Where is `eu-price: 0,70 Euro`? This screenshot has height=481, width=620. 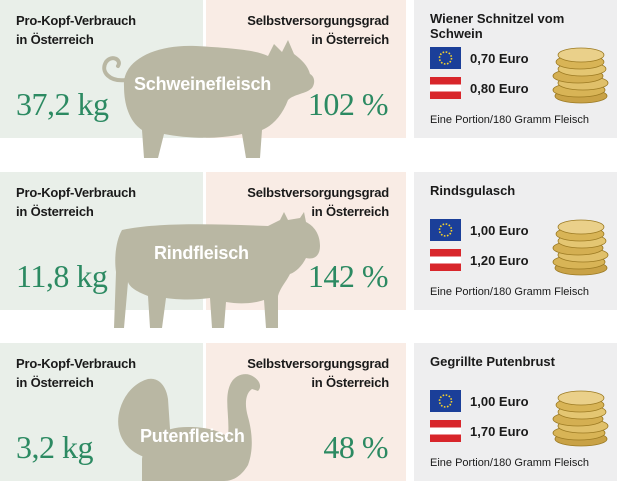
eu-price: 0,70 Euro is located at coordinates (499, 58).